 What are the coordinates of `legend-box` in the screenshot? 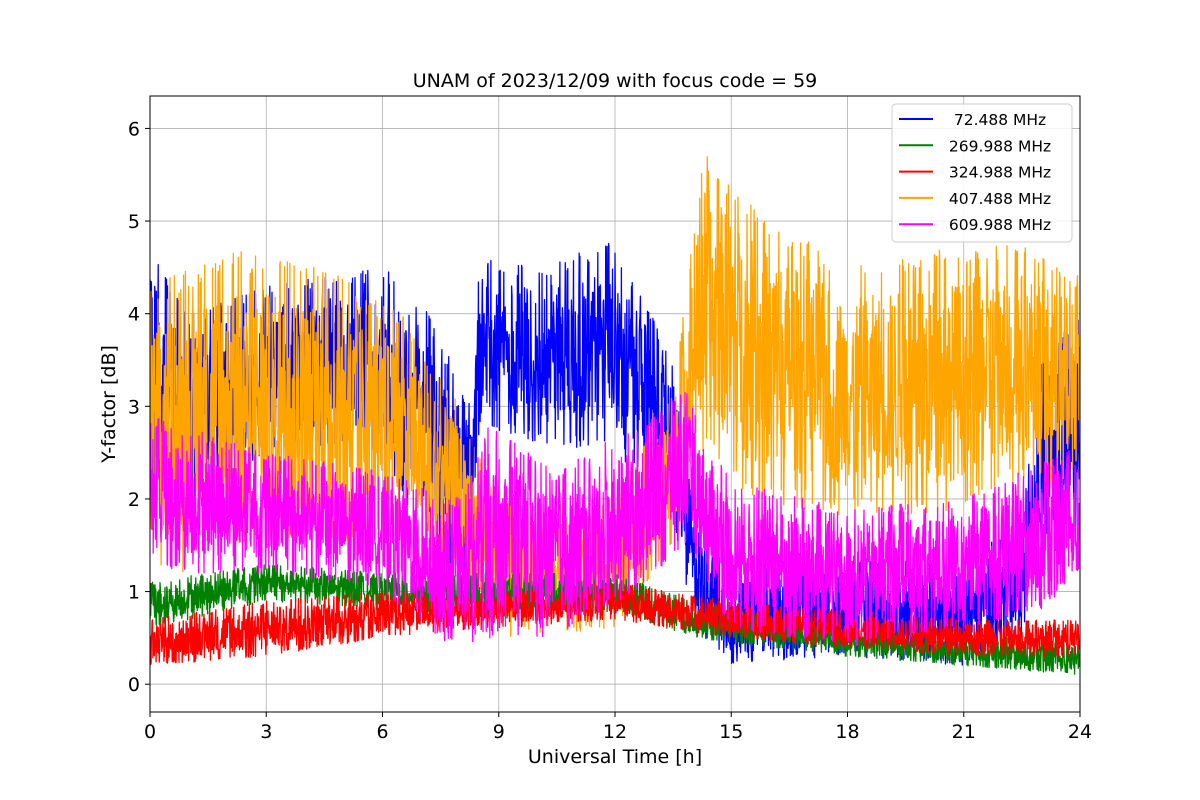 It's located at (982, 173).